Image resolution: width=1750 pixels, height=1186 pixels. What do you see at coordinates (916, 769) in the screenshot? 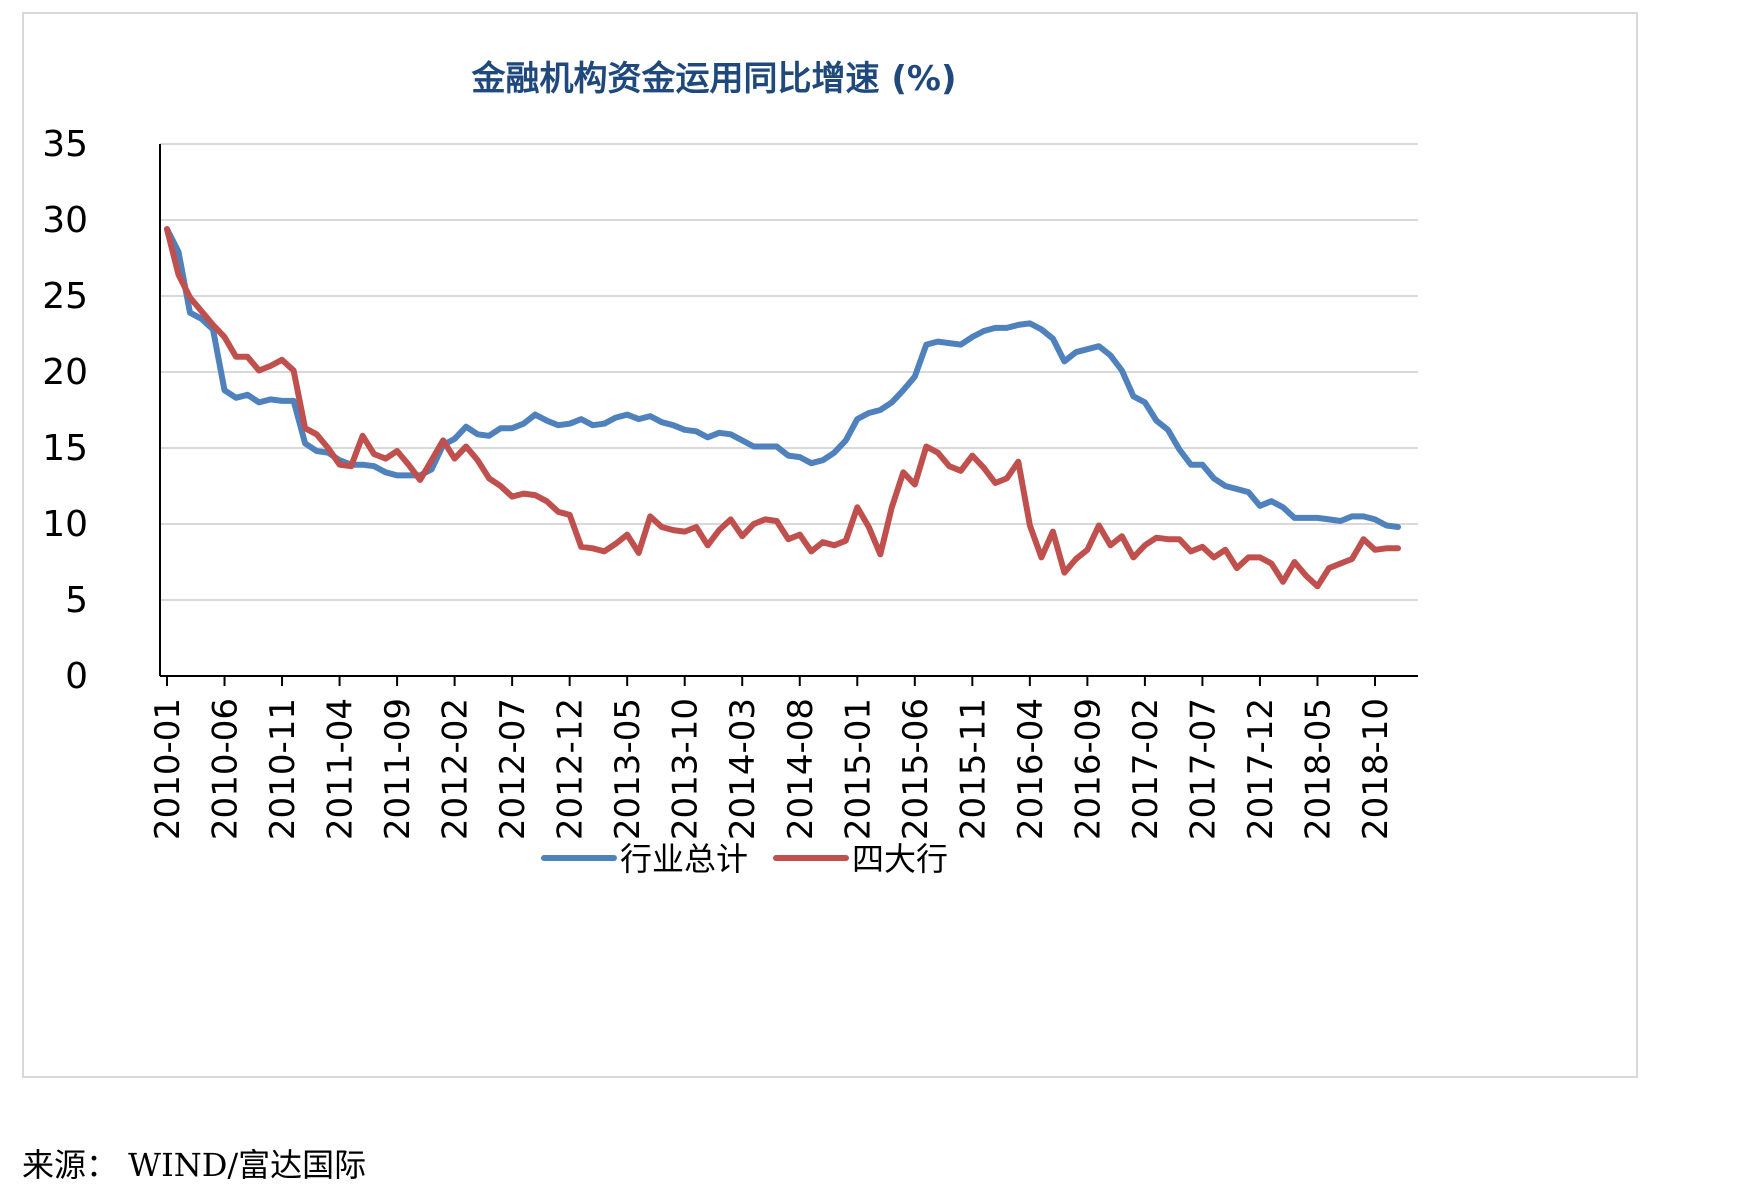
I see `x-tick-label: 2015-06` at bounding box center [916, 769].